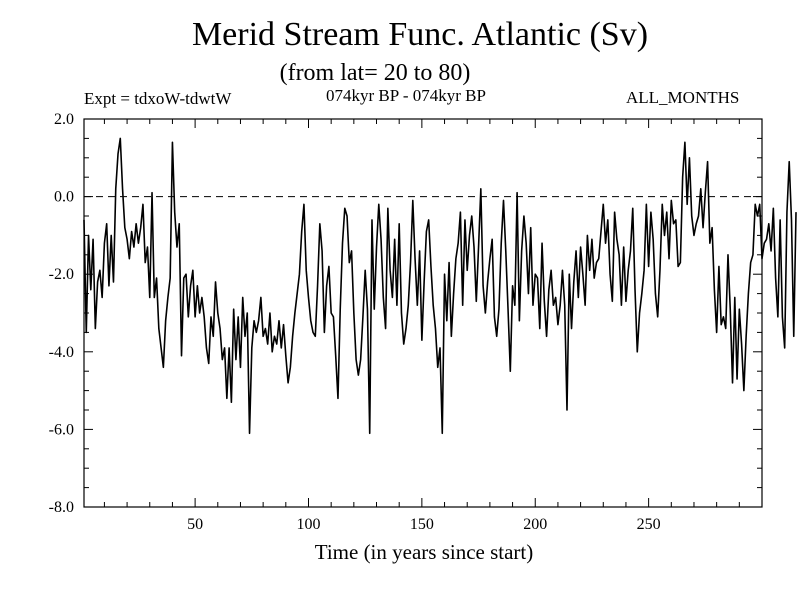  Describe the element at coordinates (422, 524) in the screenshot. I see `x-tick-label: 150` at that location.